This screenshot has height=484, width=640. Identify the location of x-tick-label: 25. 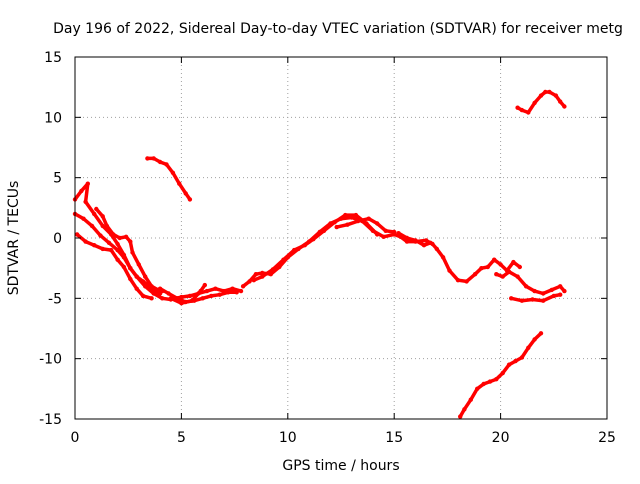
(607, 438).